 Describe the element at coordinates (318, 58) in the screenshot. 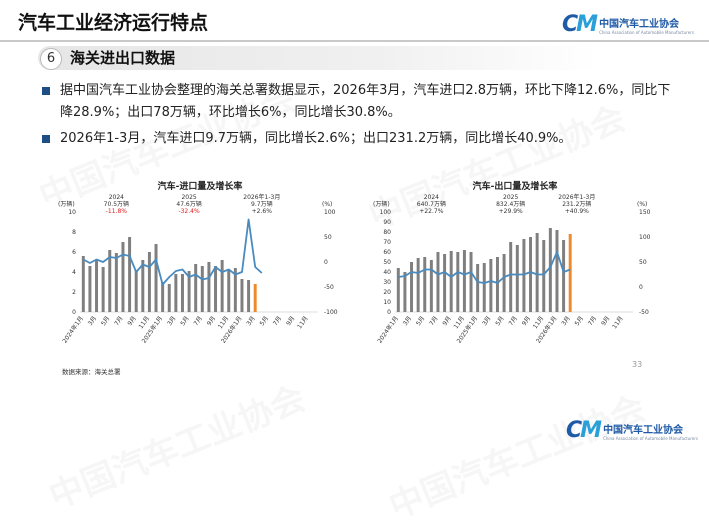

I see `section-header: 6 海关进出口数据` at that location.